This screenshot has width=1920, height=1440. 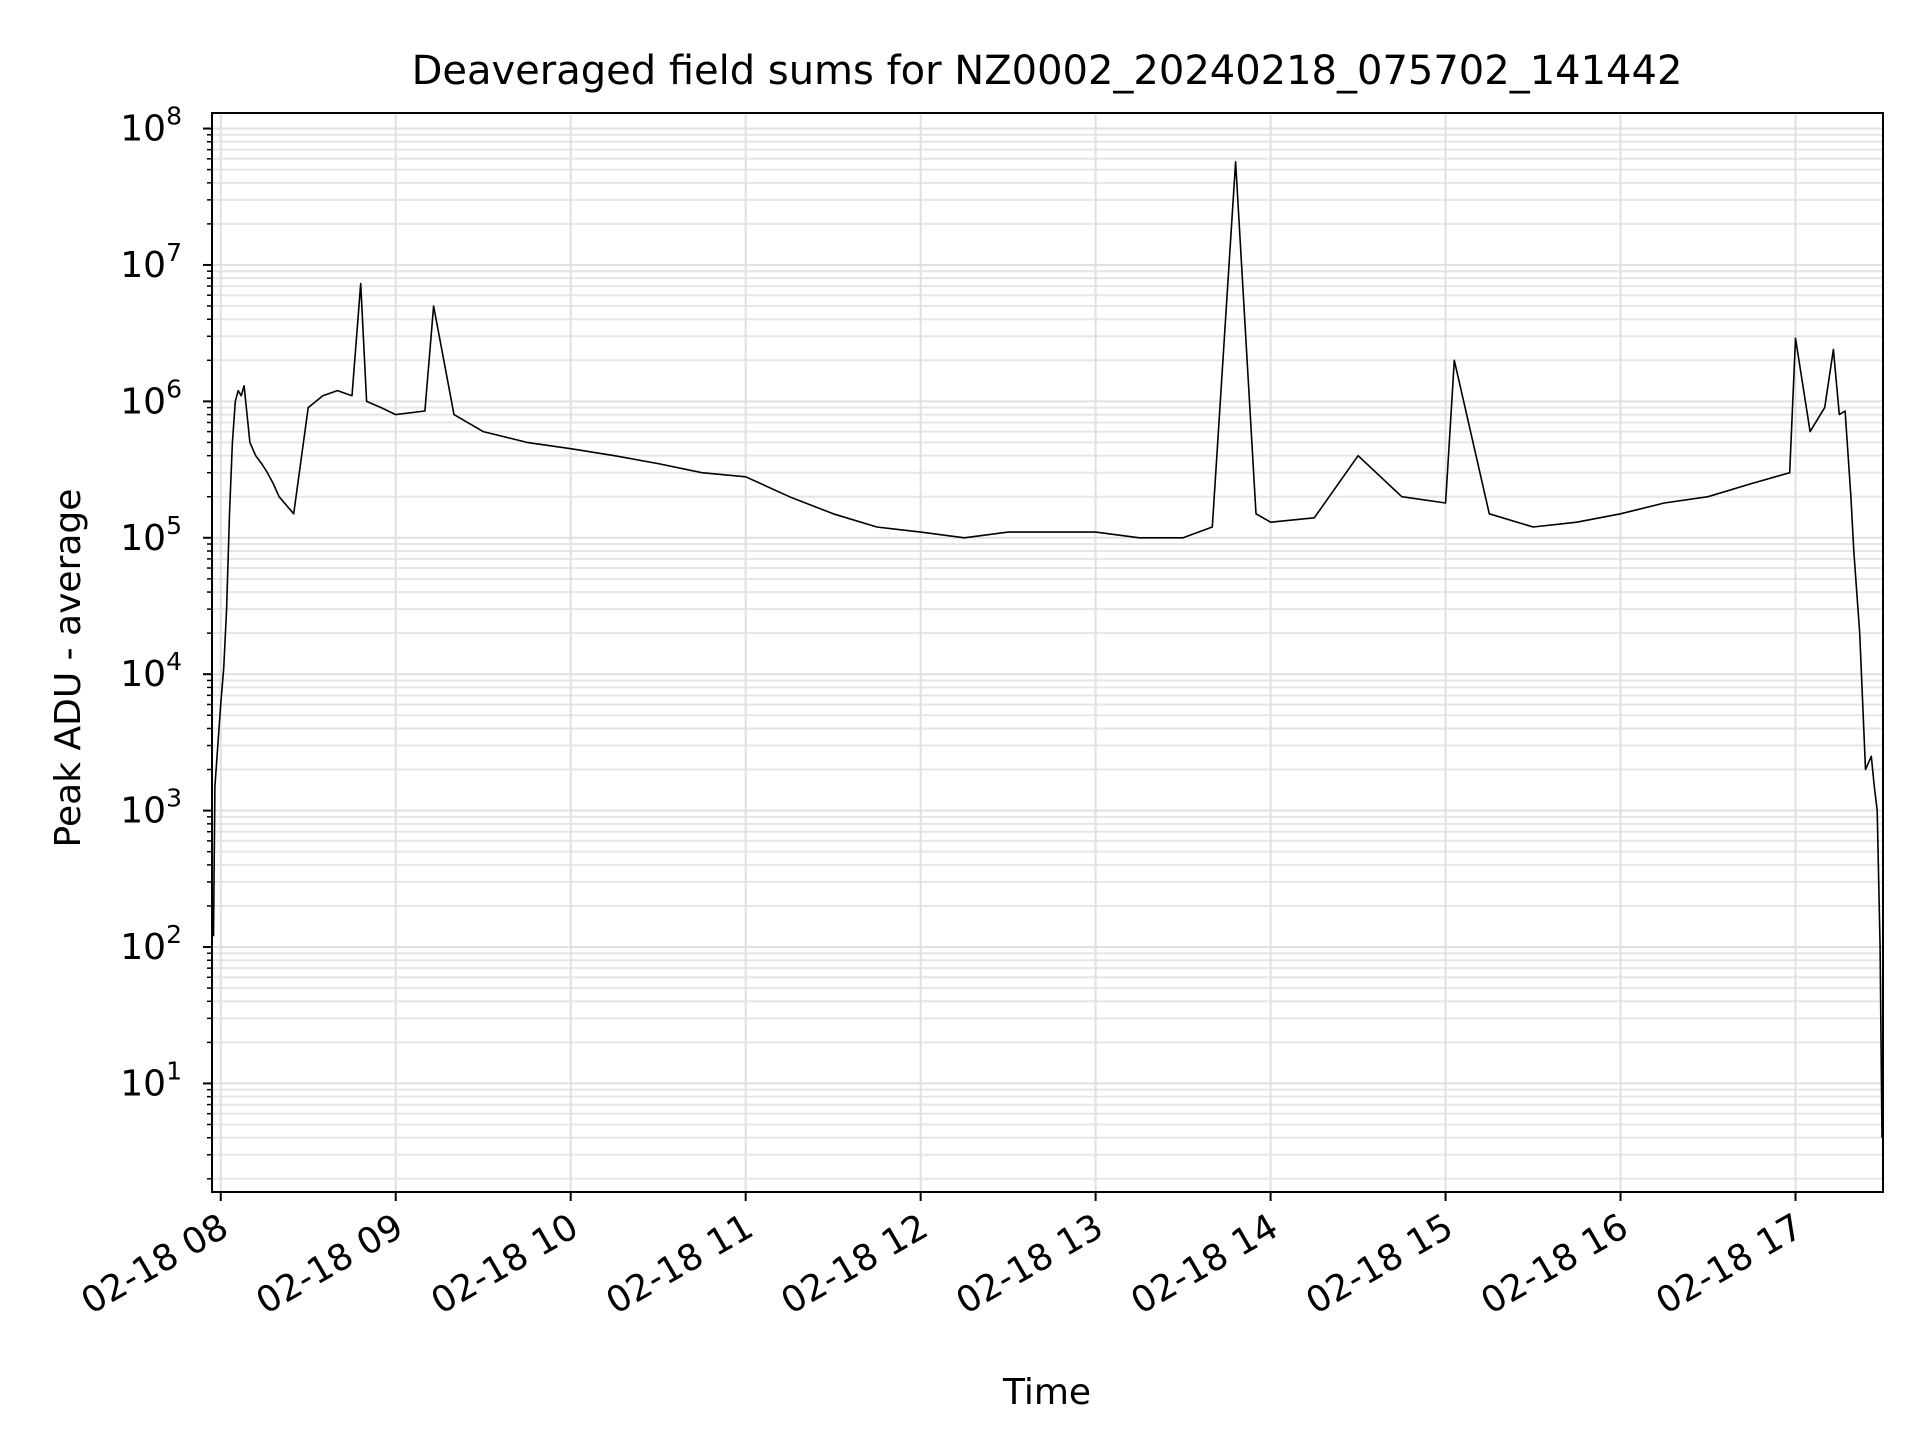 I want to click on y-tick-label: 10⁴, so click(x=151, y=671).